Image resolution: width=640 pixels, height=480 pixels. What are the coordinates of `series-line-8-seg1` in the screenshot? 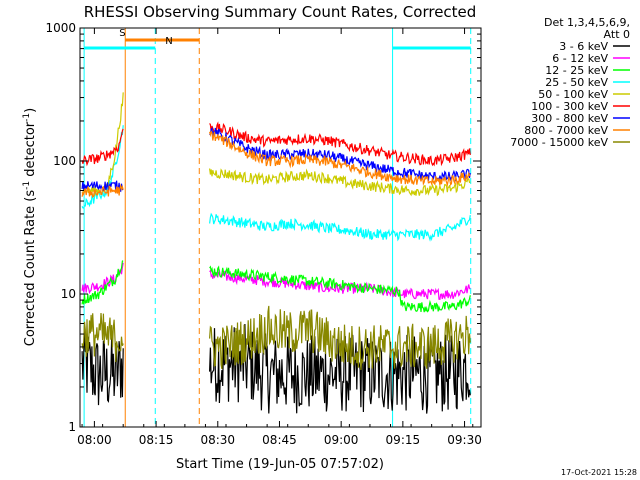 It's located at (102, 337).